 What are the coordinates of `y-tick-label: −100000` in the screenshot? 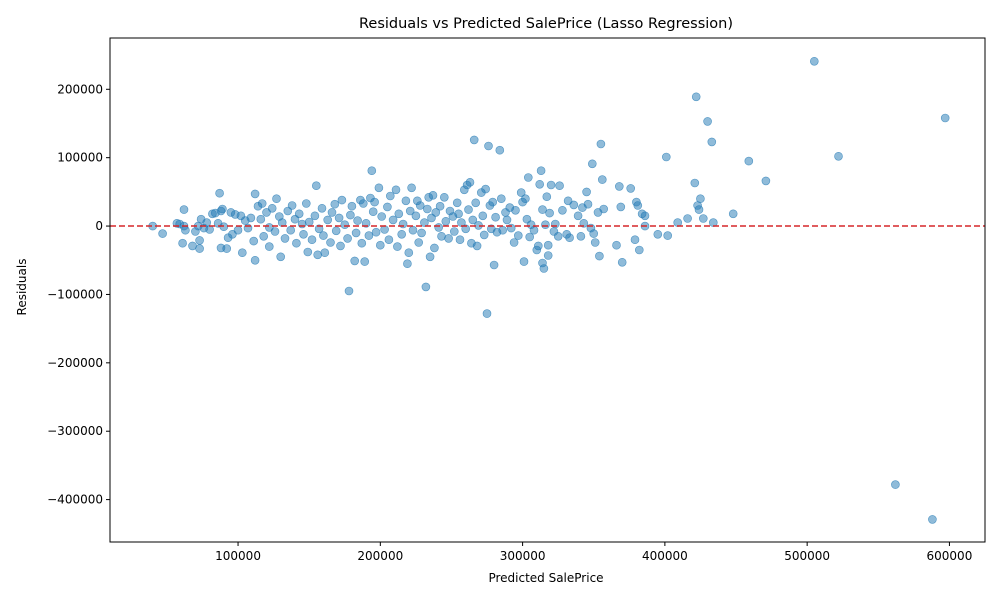 It's located at (75, 294).